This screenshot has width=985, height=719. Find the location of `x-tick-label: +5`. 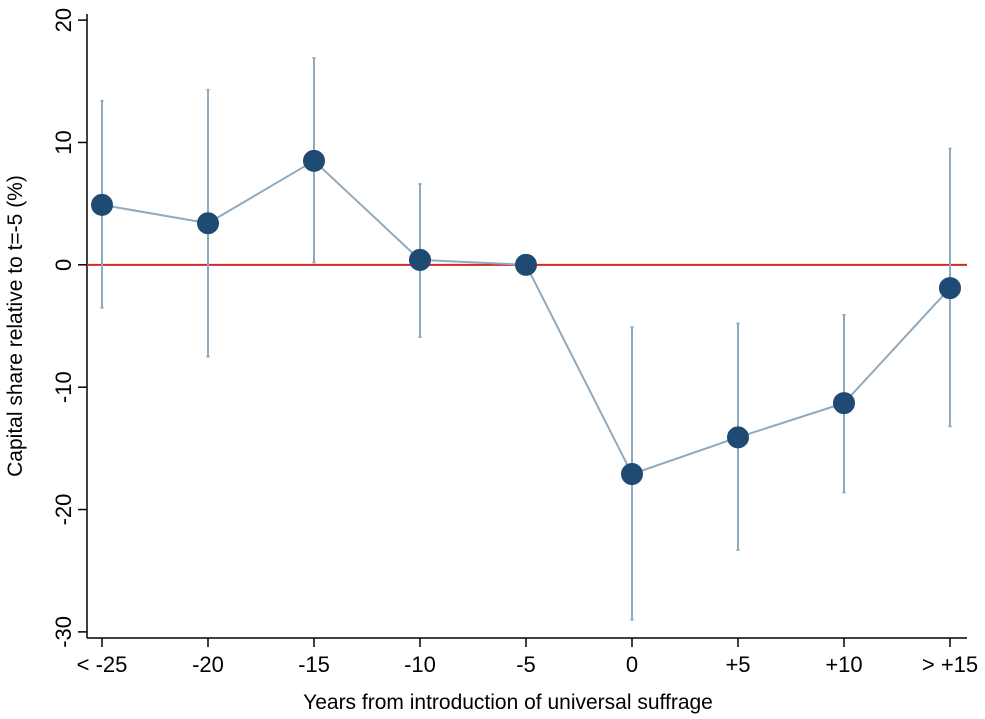

x-tick-label: +5 is located at coordinates (737, 664).